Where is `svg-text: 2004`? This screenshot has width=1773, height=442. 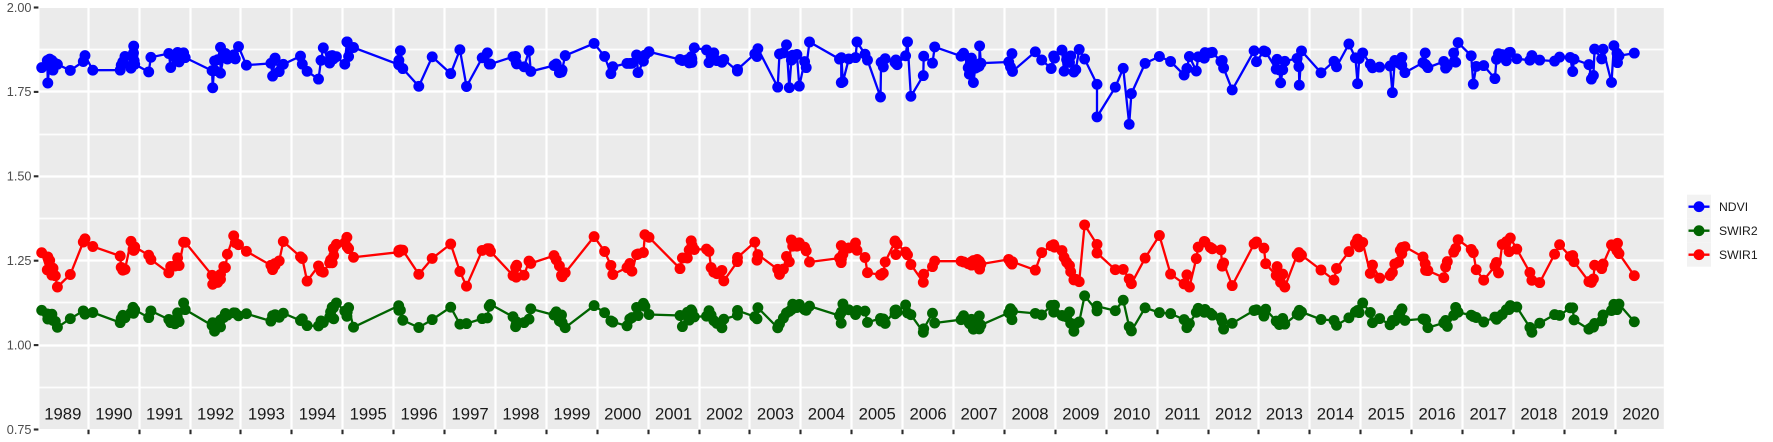 svg-text: 2004 is located at coordinates (826, 414).